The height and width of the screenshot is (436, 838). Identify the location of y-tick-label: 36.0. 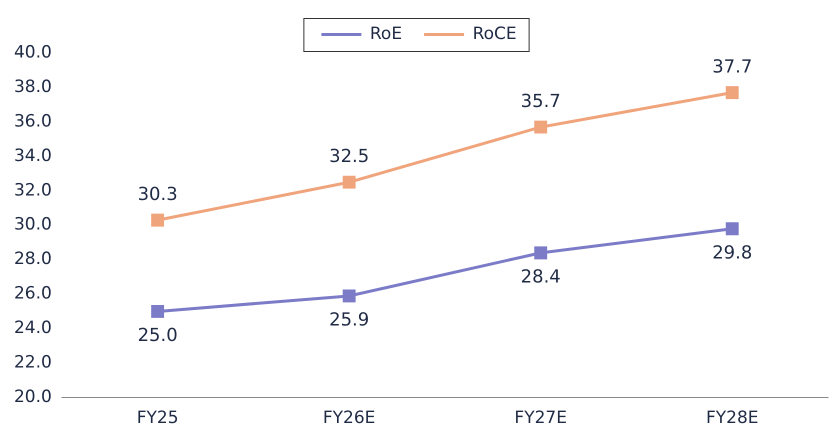
(33, 121).